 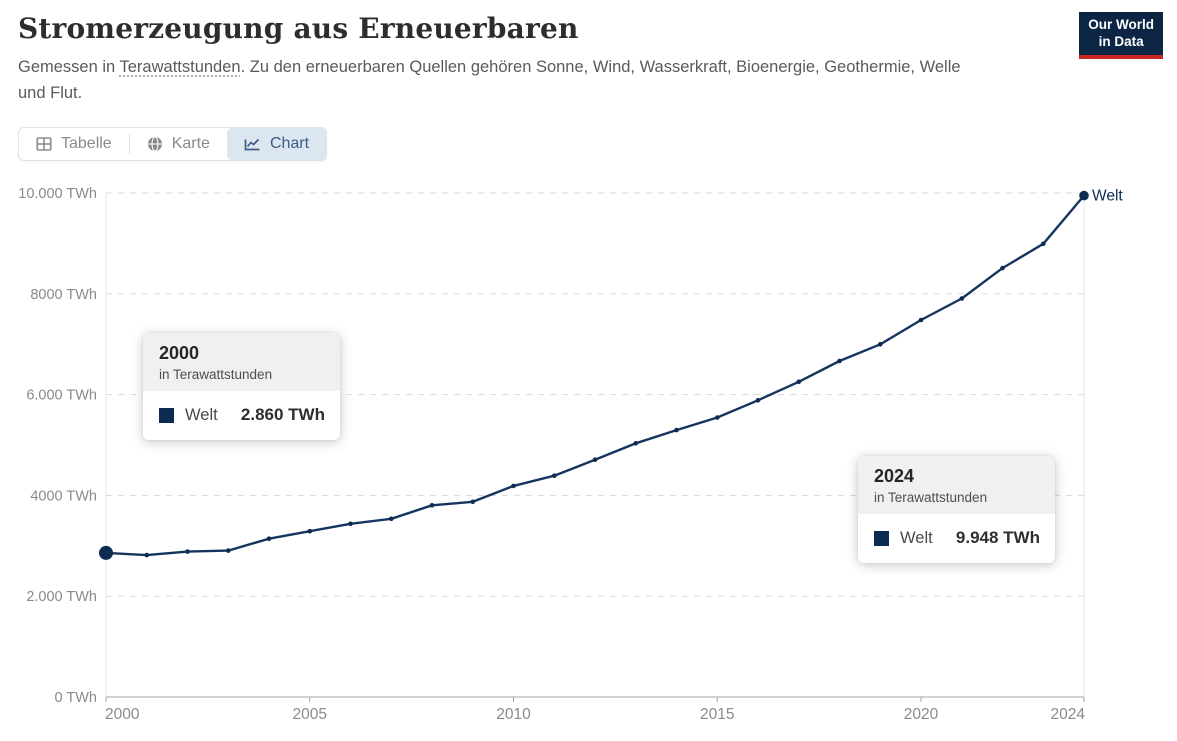 What do you see at coordinates (282, 414) in the screenshot?
I see `tooltip-value: 2.860 TWh` at bounding box center [282, 414].